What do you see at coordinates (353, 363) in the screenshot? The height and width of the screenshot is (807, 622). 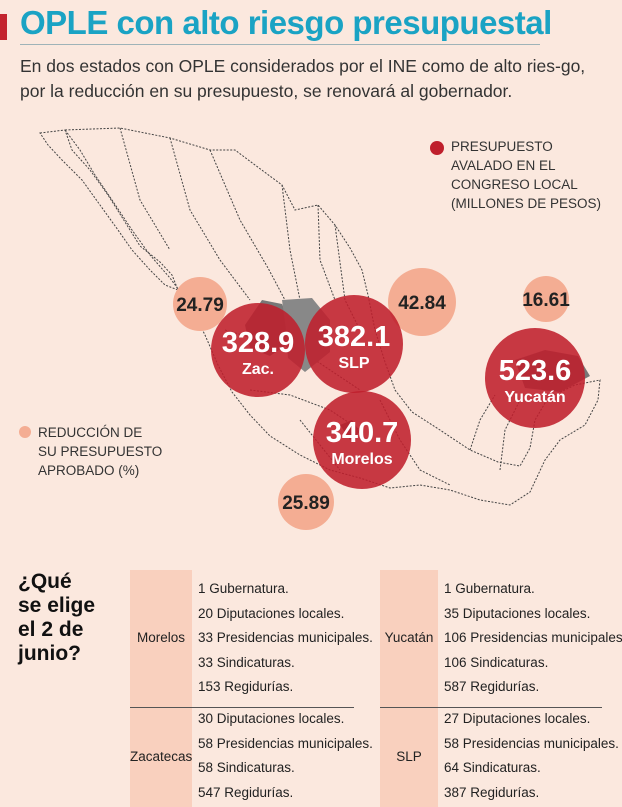 I see `state-label: SLP` at bounding box center [353, 363].